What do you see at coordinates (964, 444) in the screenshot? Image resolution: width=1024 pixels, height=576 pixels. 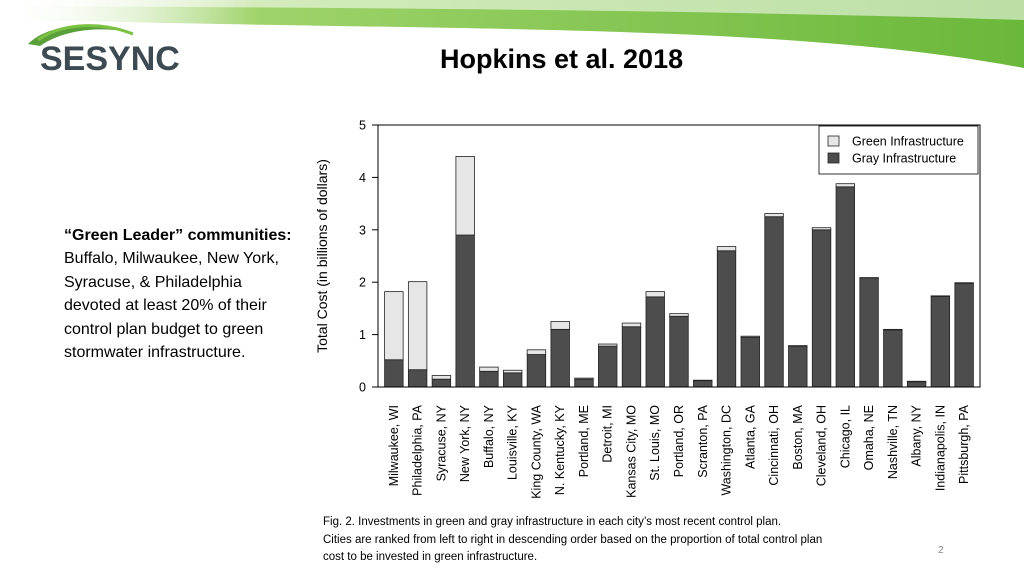 I see `x-tick-label: Pittsburgh, PA` at bounding box center [964, 444].